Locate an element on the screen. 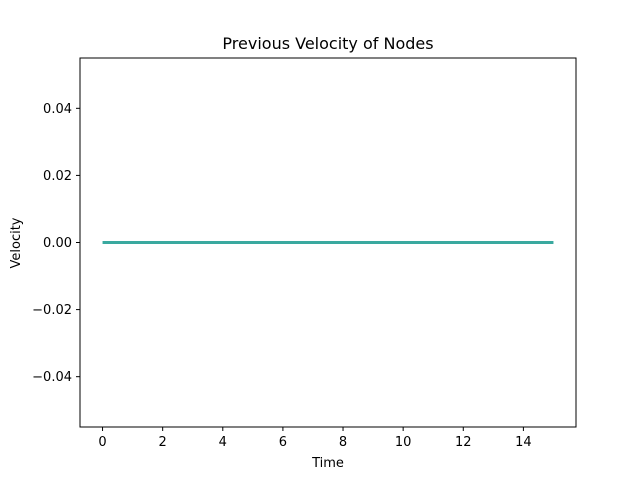  x-tick-label: 4 is located at coordinates (223, 442).